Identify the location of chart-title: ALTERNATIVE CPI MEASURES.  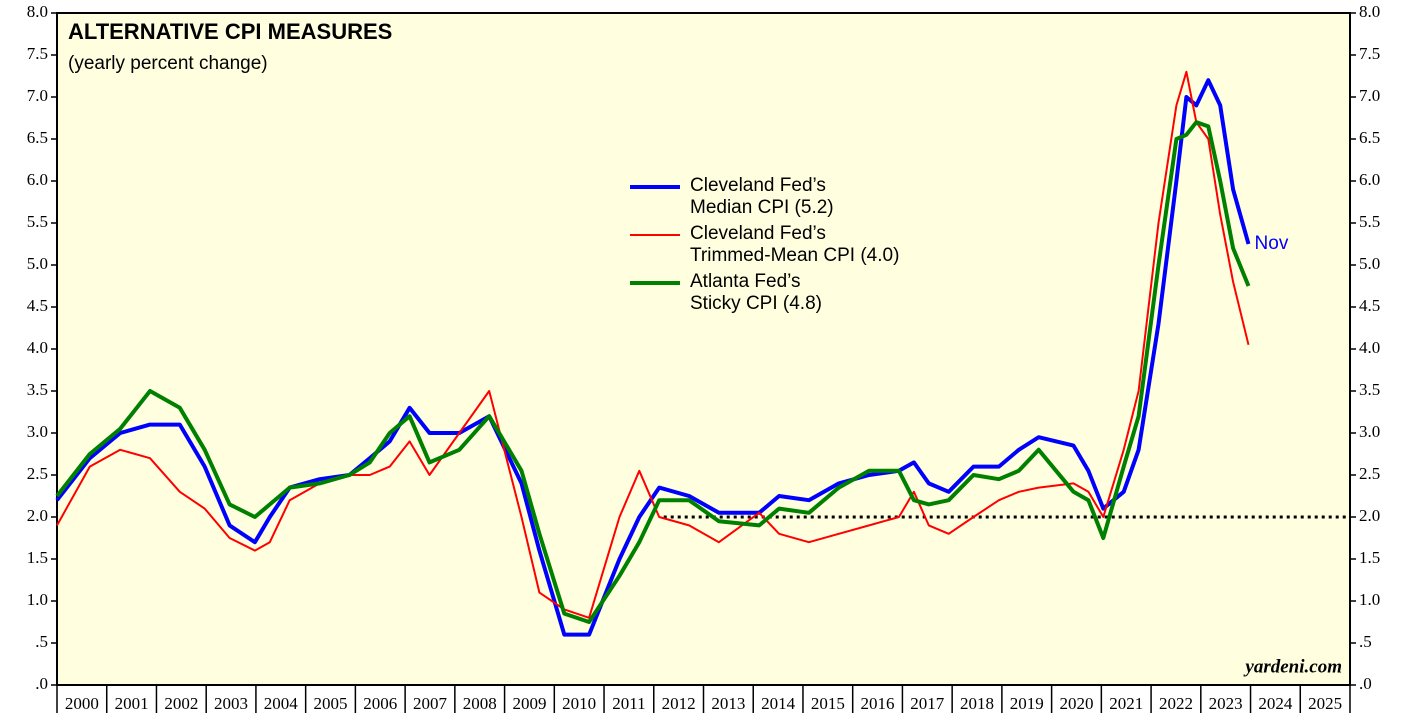
(230, 31).